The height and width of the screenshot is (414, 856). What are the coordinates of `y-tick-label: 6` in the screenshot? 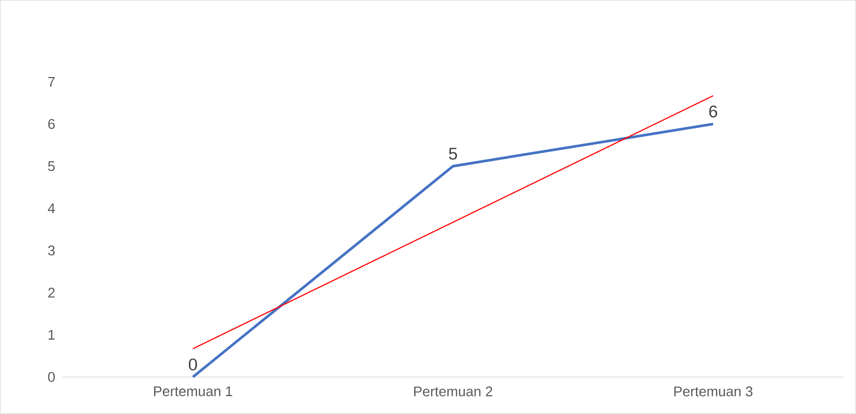 It's located at (51, 124).